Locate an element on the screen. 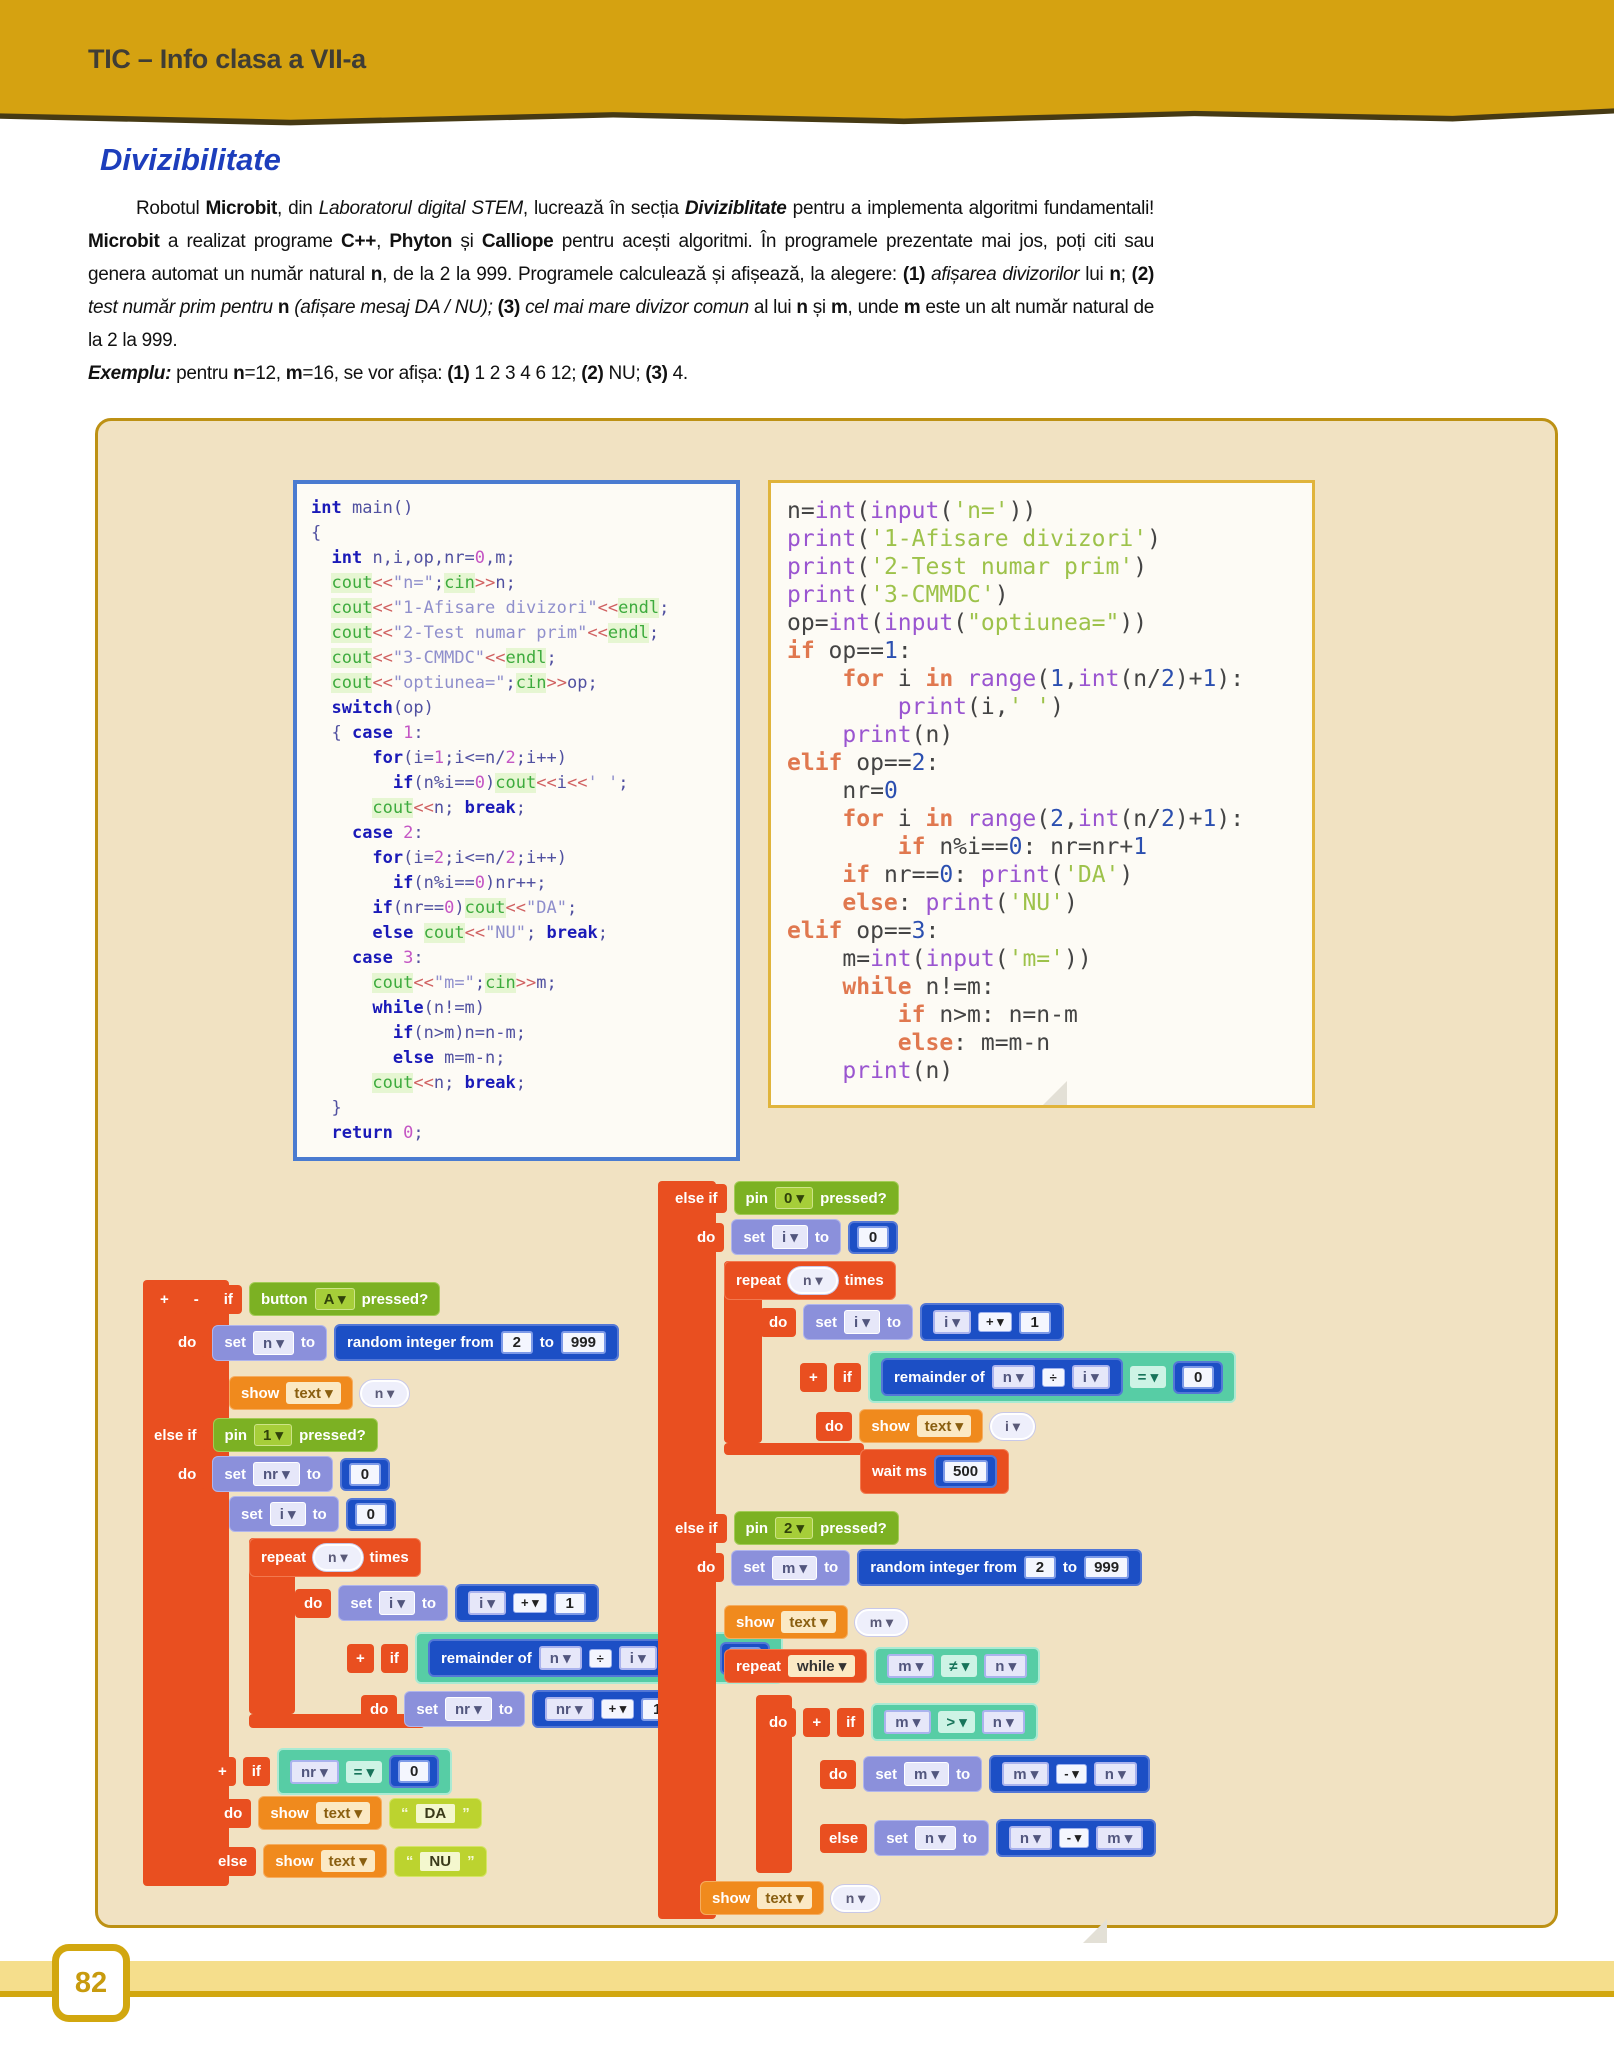 This screenshot has height=2047, width=1614. block-part: 0 is located at coordinates (873, 1237).